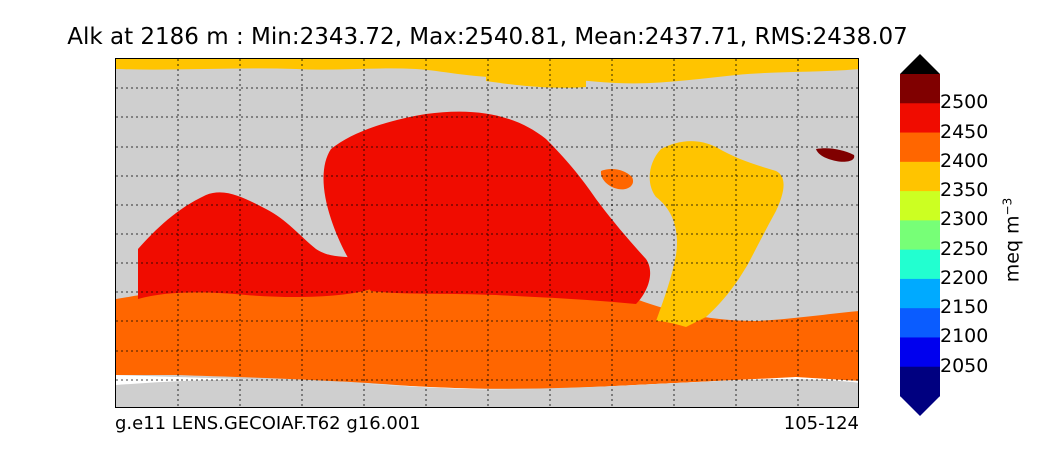  I want to click on arctic-ocean-north-atlantic, so click(536, 73).